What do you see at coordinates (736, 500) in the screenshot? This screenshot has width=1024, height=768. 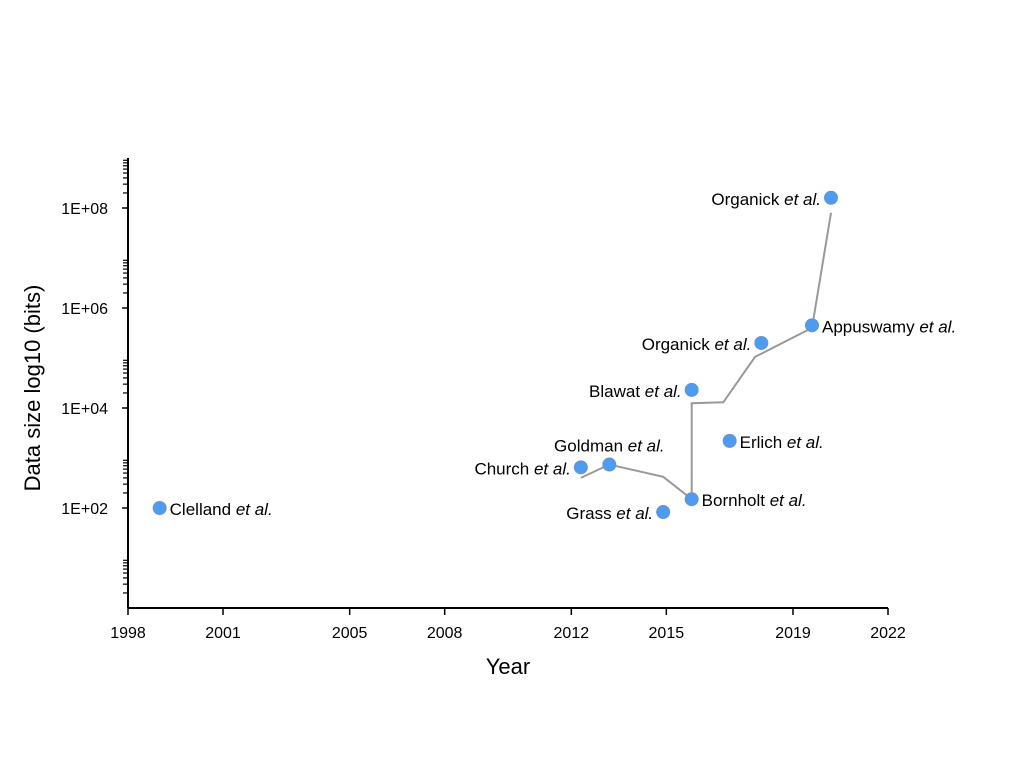 I see `point-label-author: Bornholt` at bounding box center [736, 500].